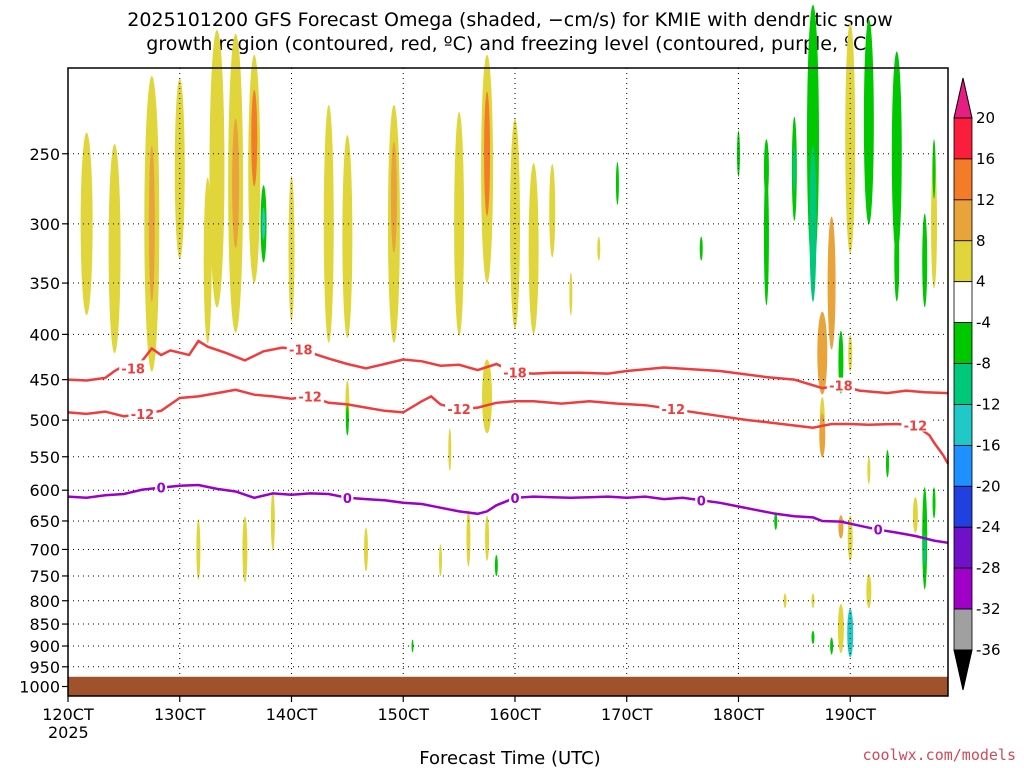  I want to click on colorbar-label: -20, so click(988, 486).